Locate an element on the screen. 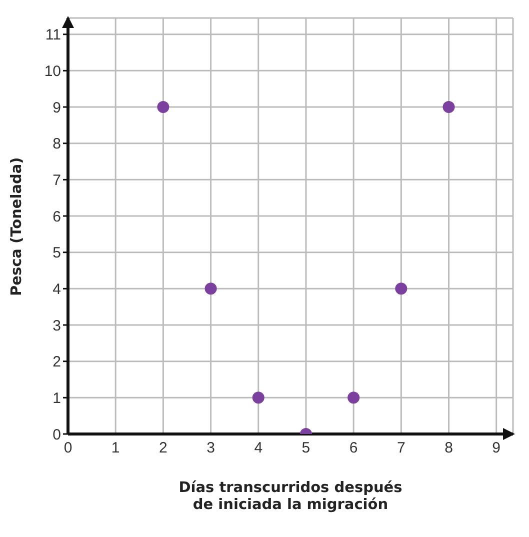 Image resolution: width=529 pixels, height=537 pixels. x-tick-label: 3 is located at coordinates (210, 448).